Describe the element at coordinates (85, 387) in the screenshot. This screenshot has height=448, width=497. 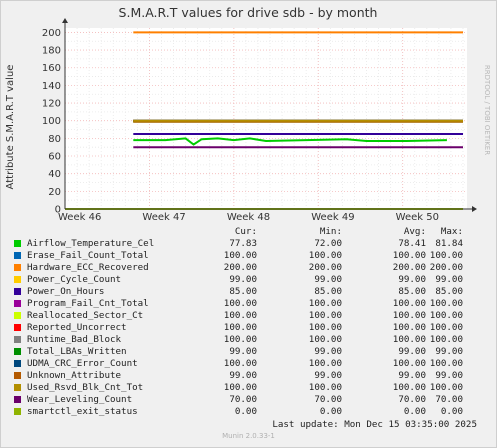
I see `legend-series-name: Used_Rsvd_Blk_Cnt_Tot` at that location.